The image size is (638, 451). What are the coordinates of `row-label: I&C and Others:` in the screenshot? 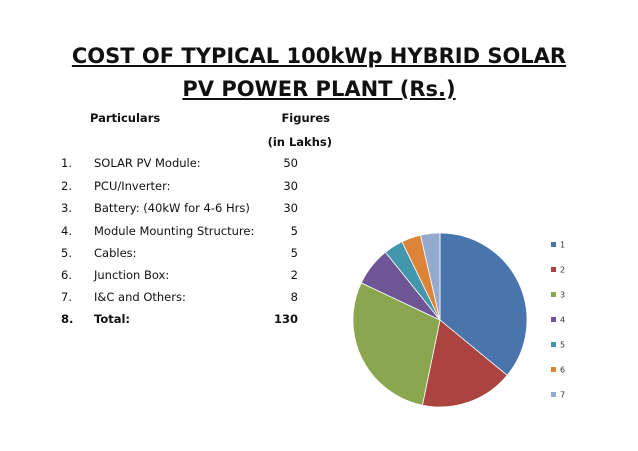 It's located at (140, 297).